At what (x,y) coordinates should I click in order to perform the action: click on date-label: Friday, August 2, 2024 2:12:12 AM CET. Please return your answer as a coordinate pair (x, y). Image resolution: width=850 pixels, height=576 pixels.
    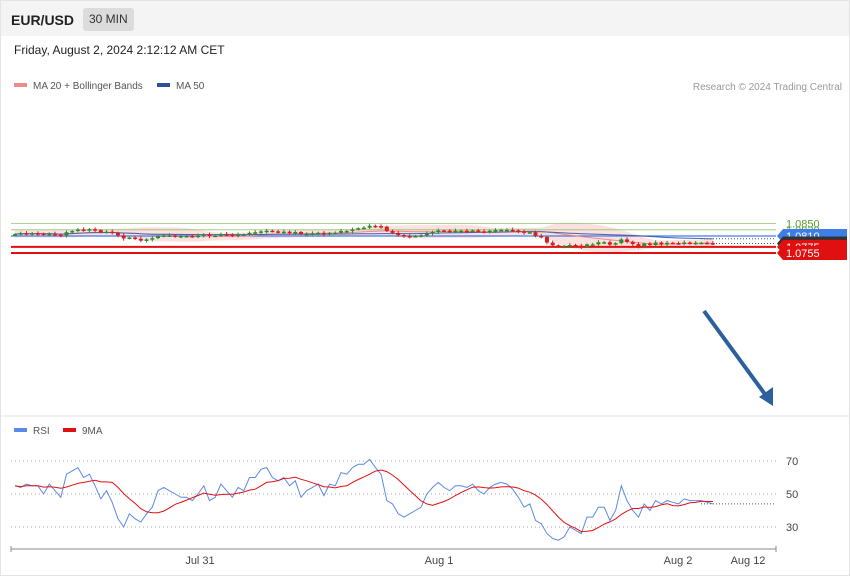
    Looking at the image, I should click on (119, 50).